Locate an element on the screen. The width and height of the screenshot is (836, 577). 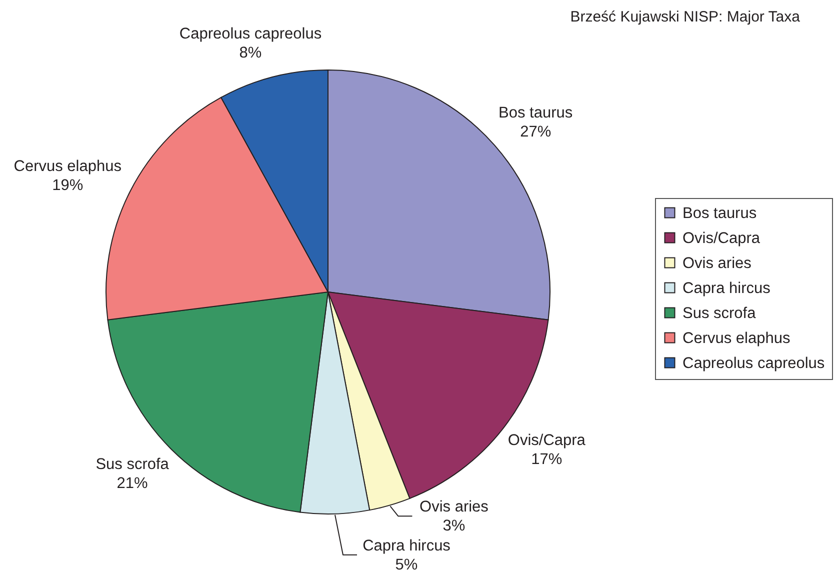
data-label: 5% is located at coordinates (406, 565).